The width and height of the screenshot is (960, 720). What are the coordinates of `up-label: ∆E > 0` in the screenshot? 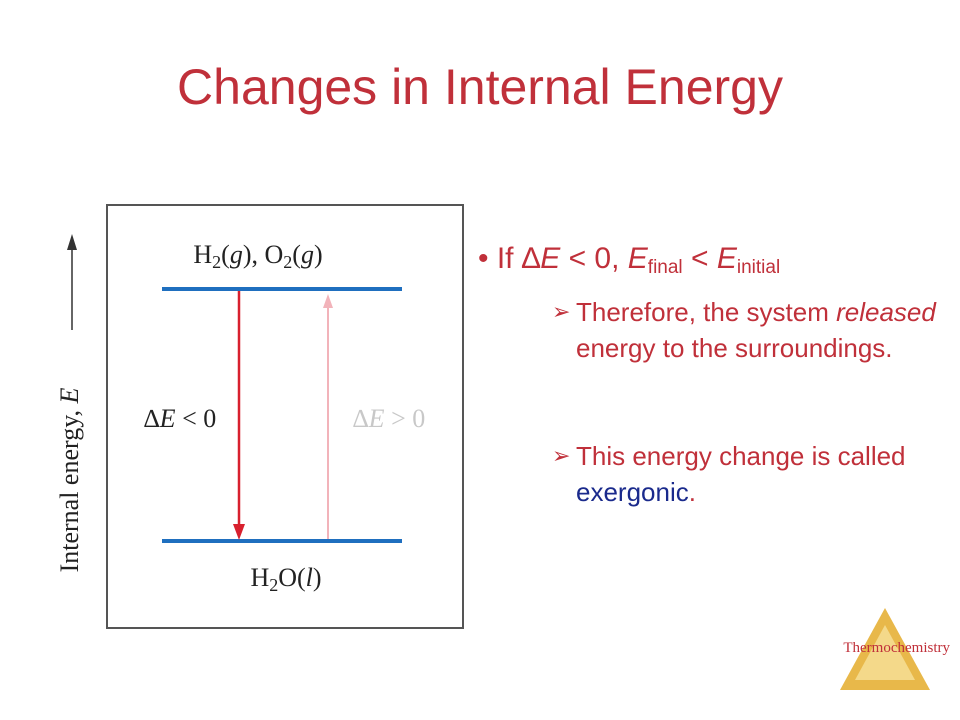 It's located at (389, 418).